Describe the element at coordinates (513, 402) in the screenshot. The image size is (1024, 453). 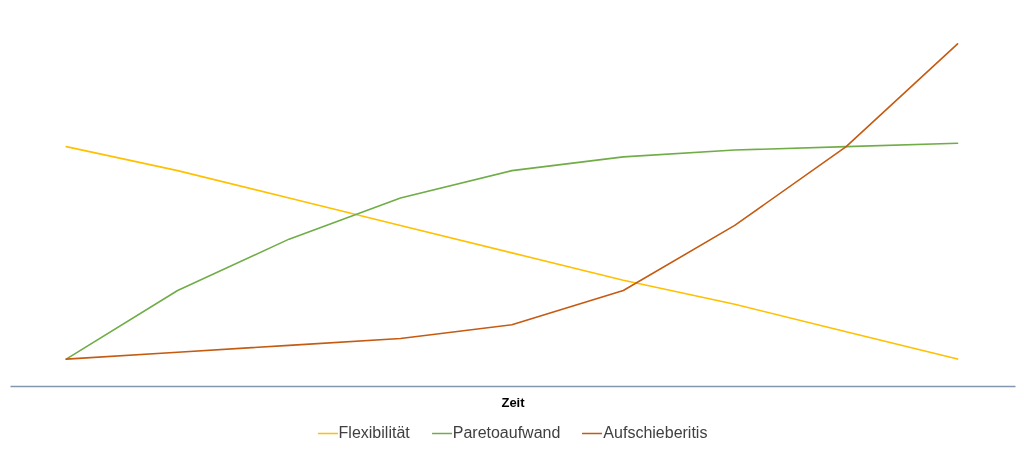
I see `x-axis-title: Zeit` at that location.